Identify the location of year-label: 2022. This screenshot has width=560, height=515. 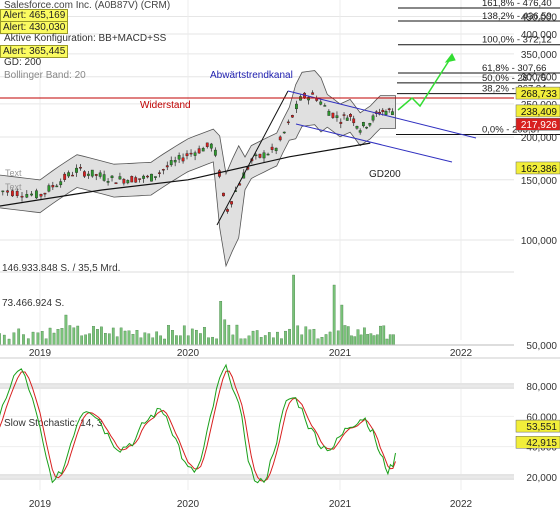
(461, 504).